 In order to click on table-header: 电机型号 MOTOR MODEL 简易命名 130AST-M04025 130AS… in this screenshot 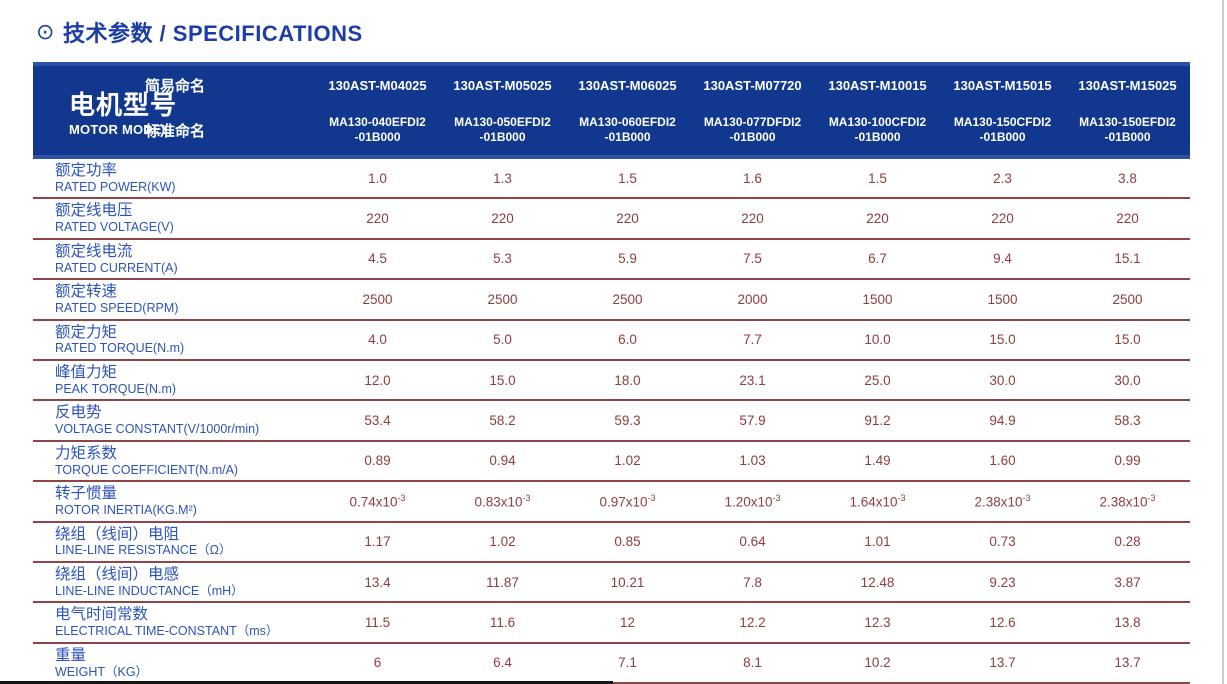, I will do `click(611, 110)`.